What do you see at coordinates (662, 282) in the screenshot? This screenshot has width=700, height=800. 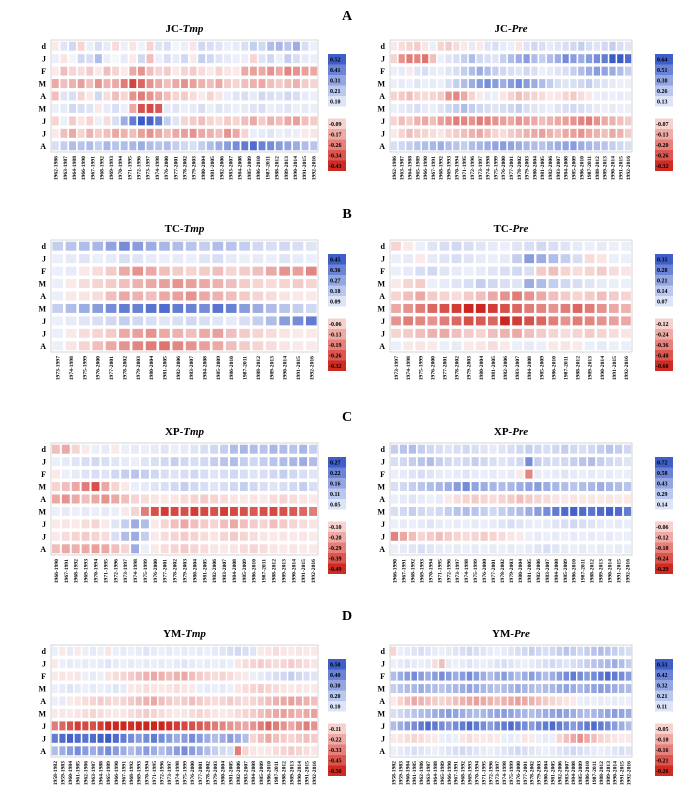 I see `legend-label: 0.21` at bounding box center [662, 282].